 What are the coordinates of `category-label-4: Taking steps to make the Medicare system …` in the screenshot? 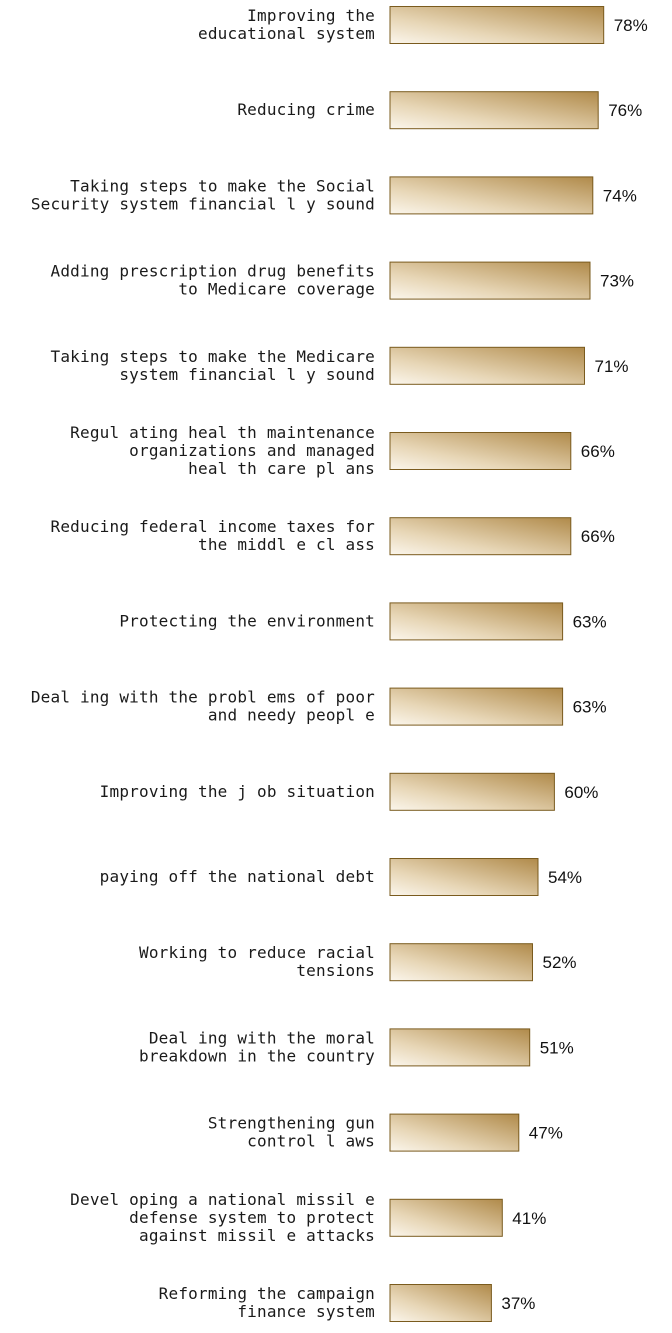 It's located at (213, 365).